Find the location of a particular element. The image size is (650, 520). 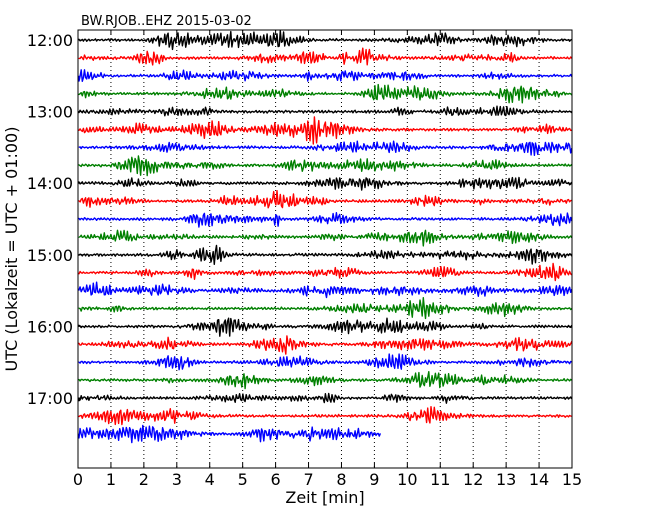

x-tick-label: 13 is located at coordinates (506, 479).